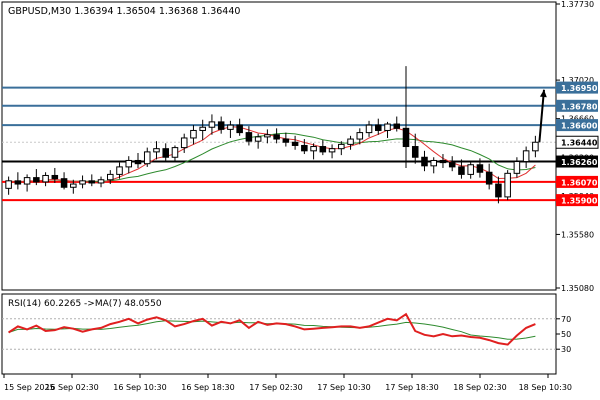 The height and width of the screenshot is (400, 600). What do you see at coordinates (566, 319) in the screenshot?
I see `rsi-tick-label: 70` at bounding box center [566, 319].